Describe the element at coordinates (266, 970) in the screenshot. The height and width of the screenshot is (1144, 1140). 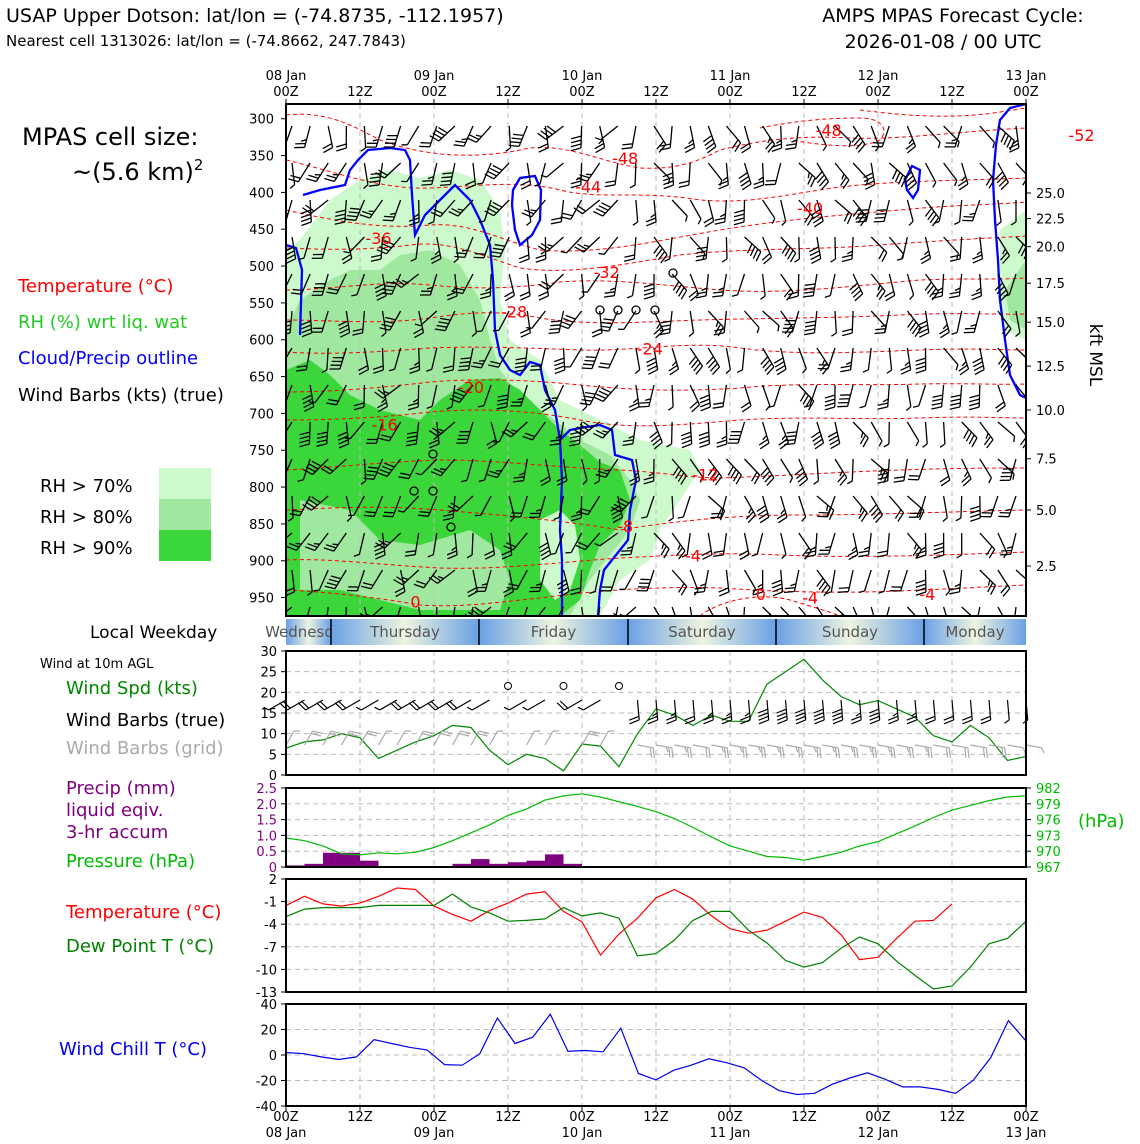
I see `panel-y-tick-label: -10` at that location.